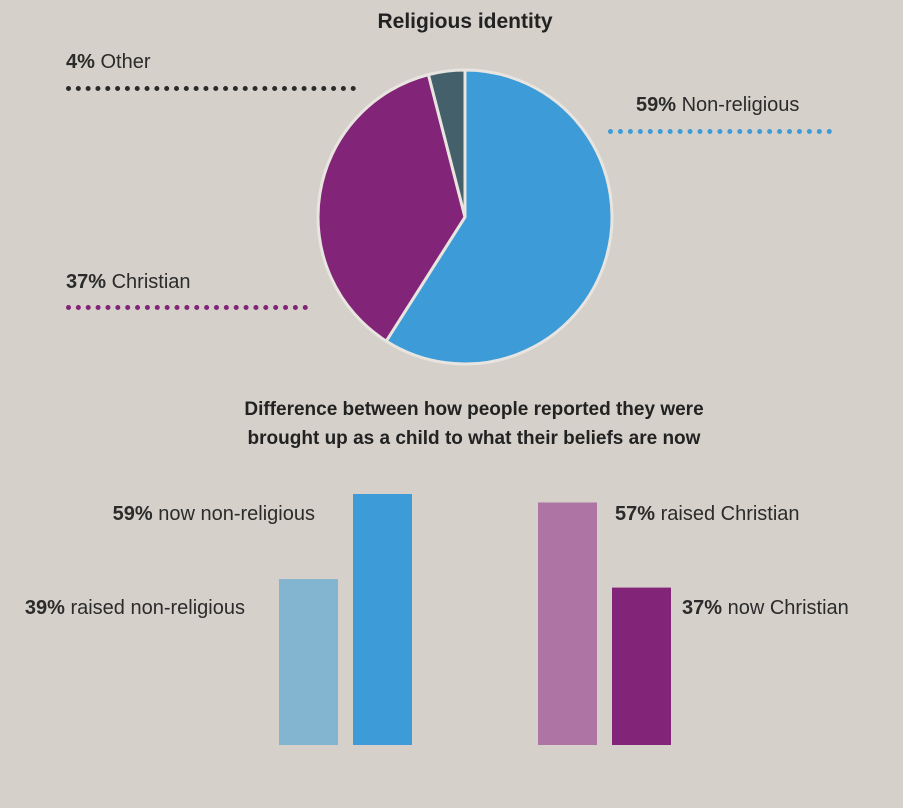 Image resolution: width=903 pixels, height=808 pixels. Describe the element at coordinates (151, 282) in the screenshot. I see `pie-label-christian-text: Christian` at that location.